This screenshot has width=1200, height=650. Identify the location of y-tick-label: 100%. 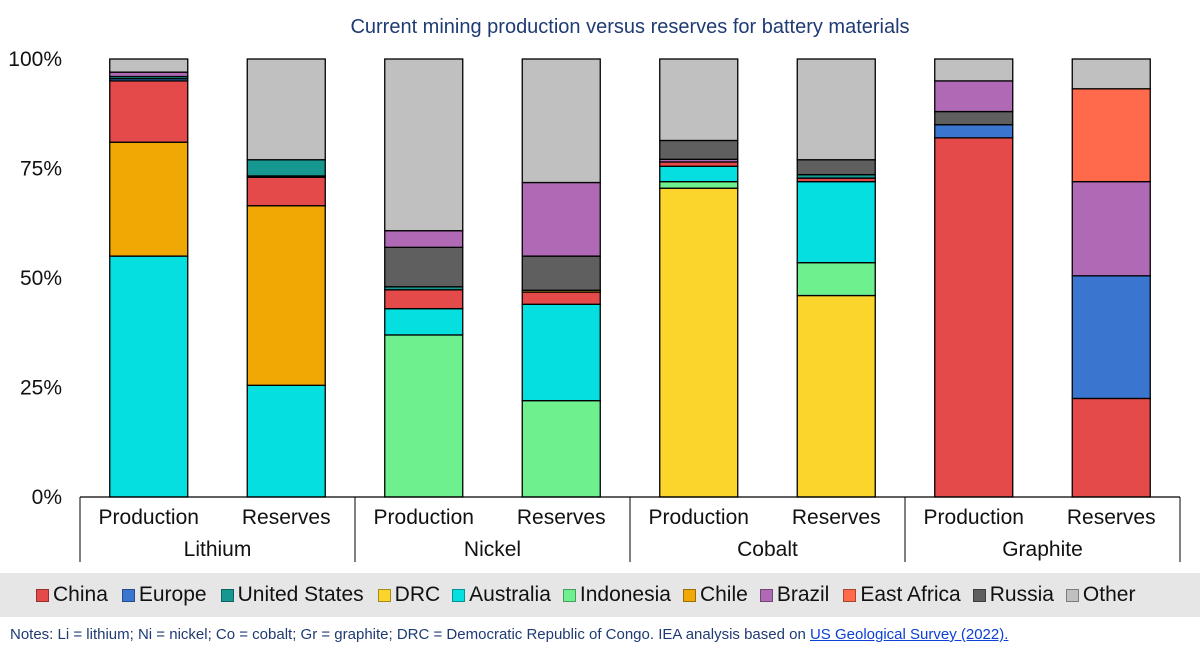
(35, 59).